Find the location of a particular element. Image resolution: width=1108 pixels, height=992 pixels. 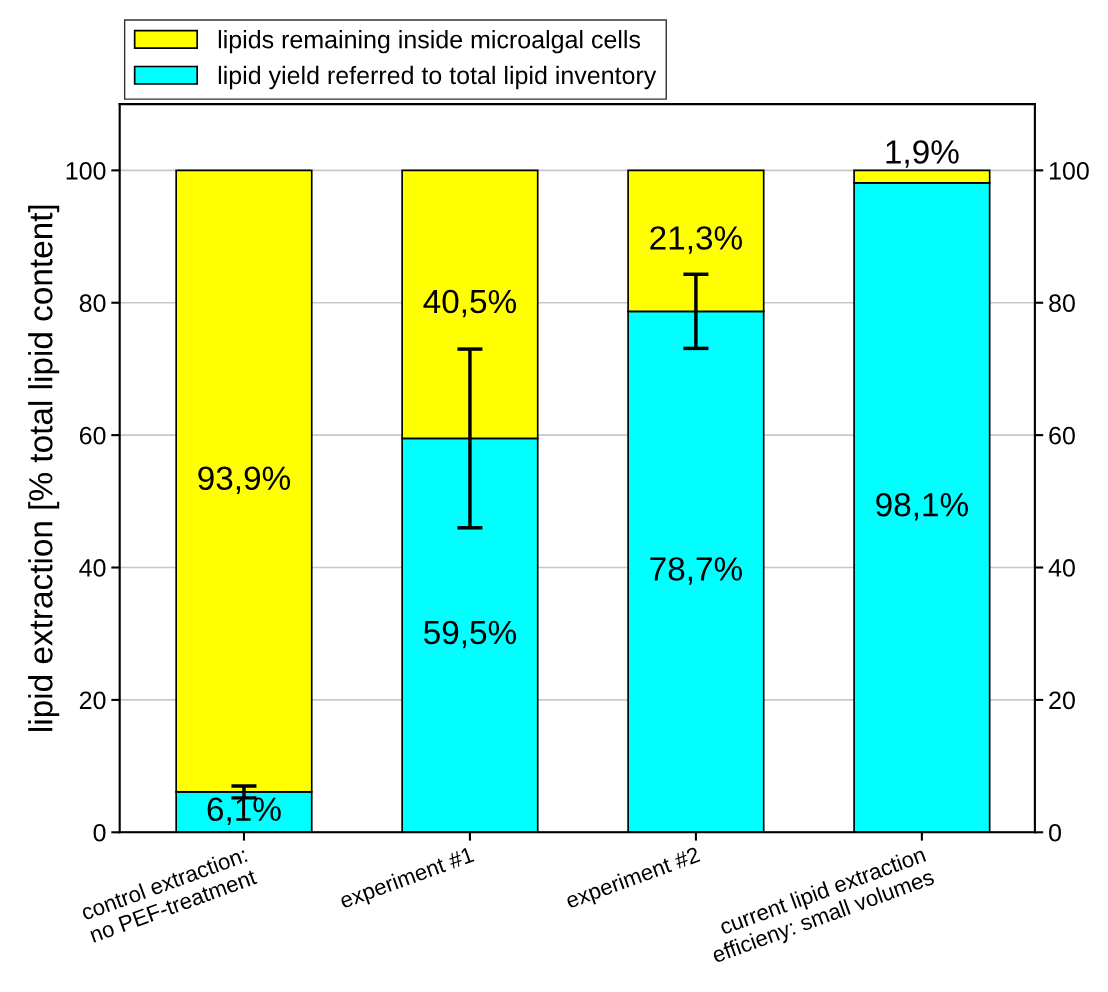

legend-label: lipid yield referred to total lipid inventory is located at coordinates (437, 77).